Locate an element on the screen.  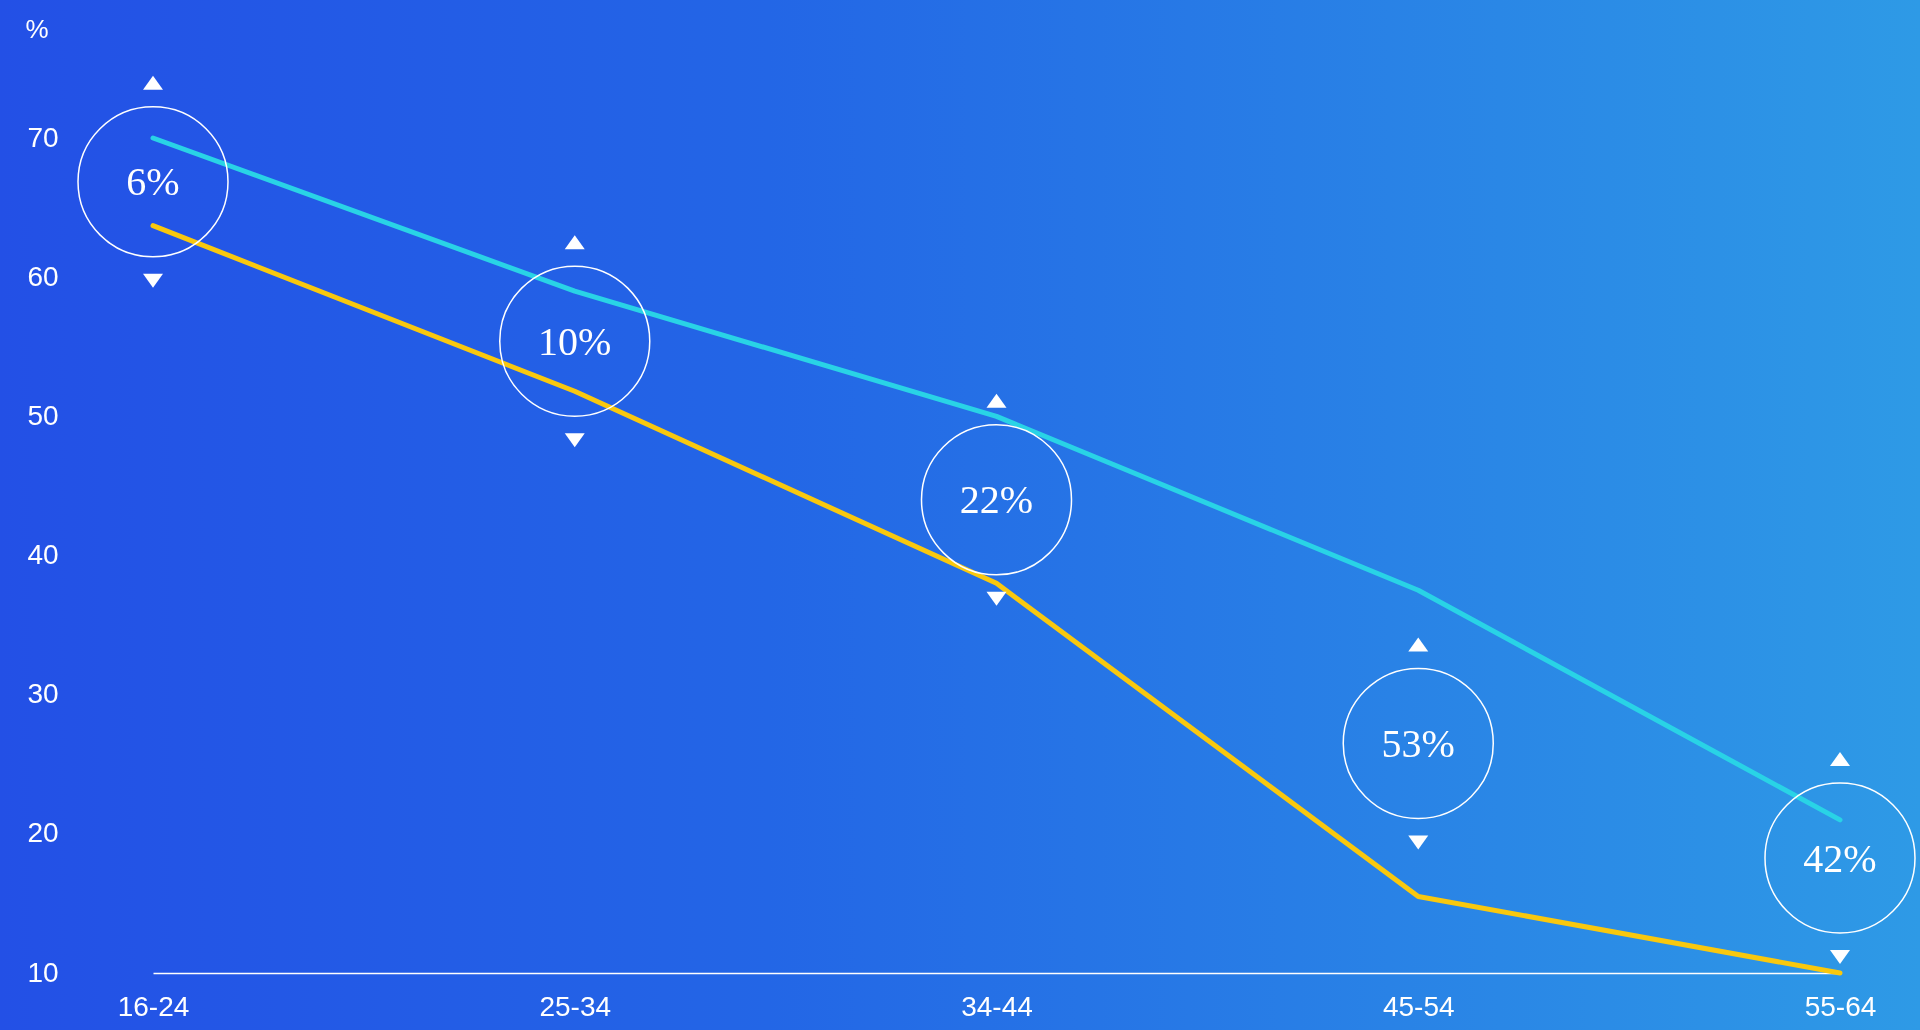
x-tick-label: 34-44 is located at coordinates (997, 1006).